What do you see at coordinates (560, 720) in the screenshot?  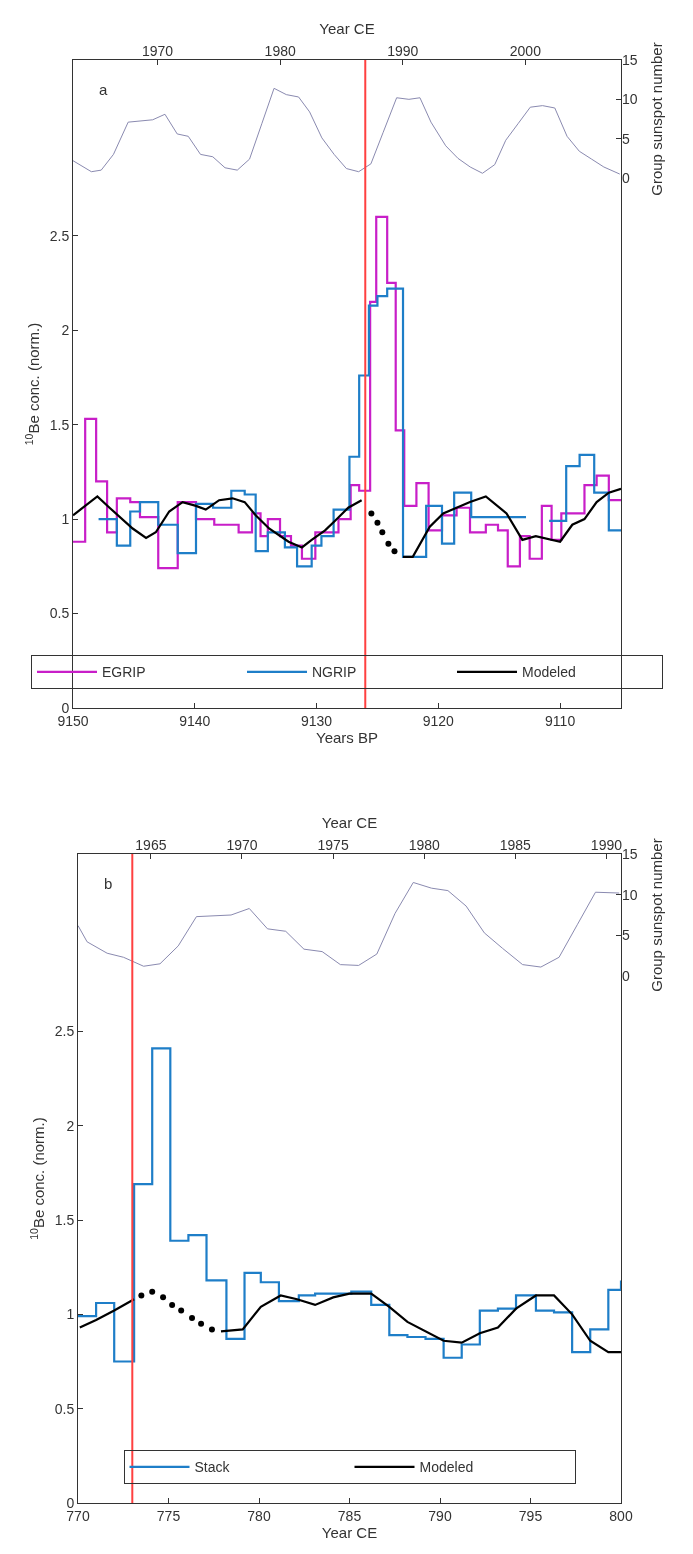 I see `x-tick-label: 9110` at bounding box center [560, 720].